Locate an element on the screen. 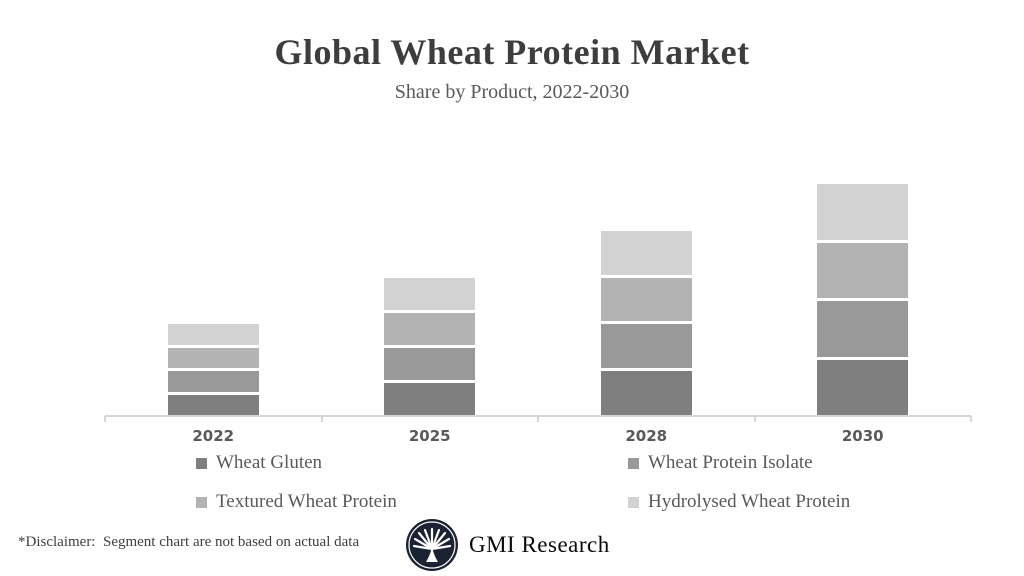 This screenshot has width=1024, height=576. legend-label: Hydrolysed Wheat Protein is located at coordinates (749, 501).